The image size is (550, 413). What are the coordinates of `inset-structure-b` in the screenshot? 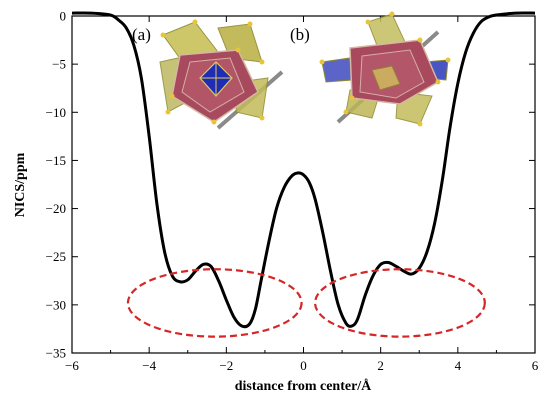 It's located at (385, 69).